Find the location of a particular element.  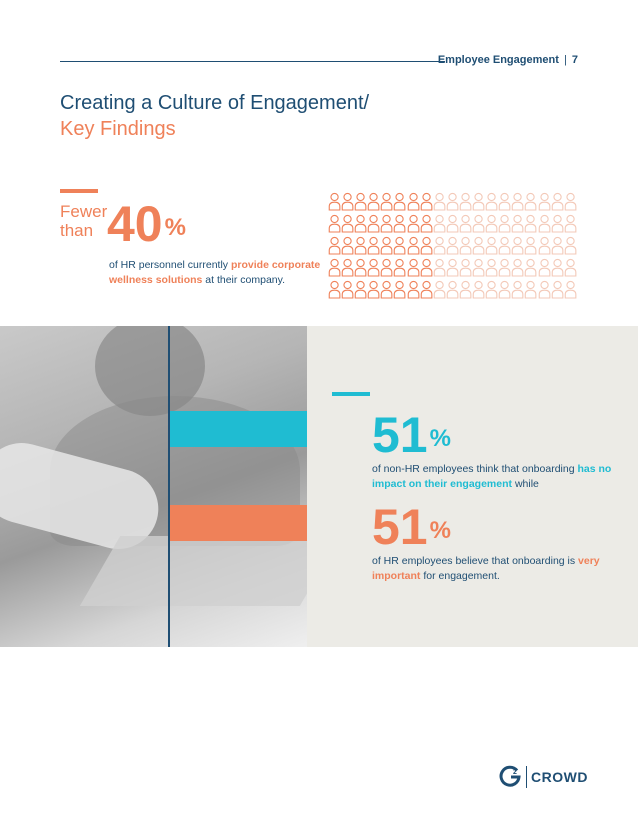

stat-prefix-line-1: Fewer is located at coordinates (84, 211).